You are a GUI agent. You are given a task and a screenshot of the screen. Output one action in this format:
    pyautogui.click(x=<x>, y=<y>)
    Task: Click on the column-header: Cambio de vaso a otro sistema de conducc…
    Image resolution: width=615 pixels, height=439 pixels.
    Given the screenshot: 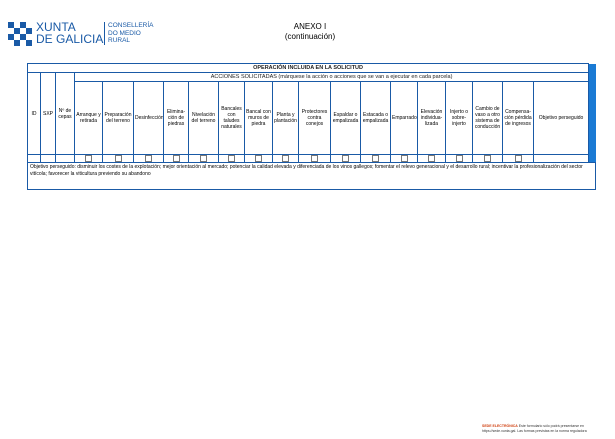 What is the action you would take?
    pyautogui.click(x=487, y=118)
    